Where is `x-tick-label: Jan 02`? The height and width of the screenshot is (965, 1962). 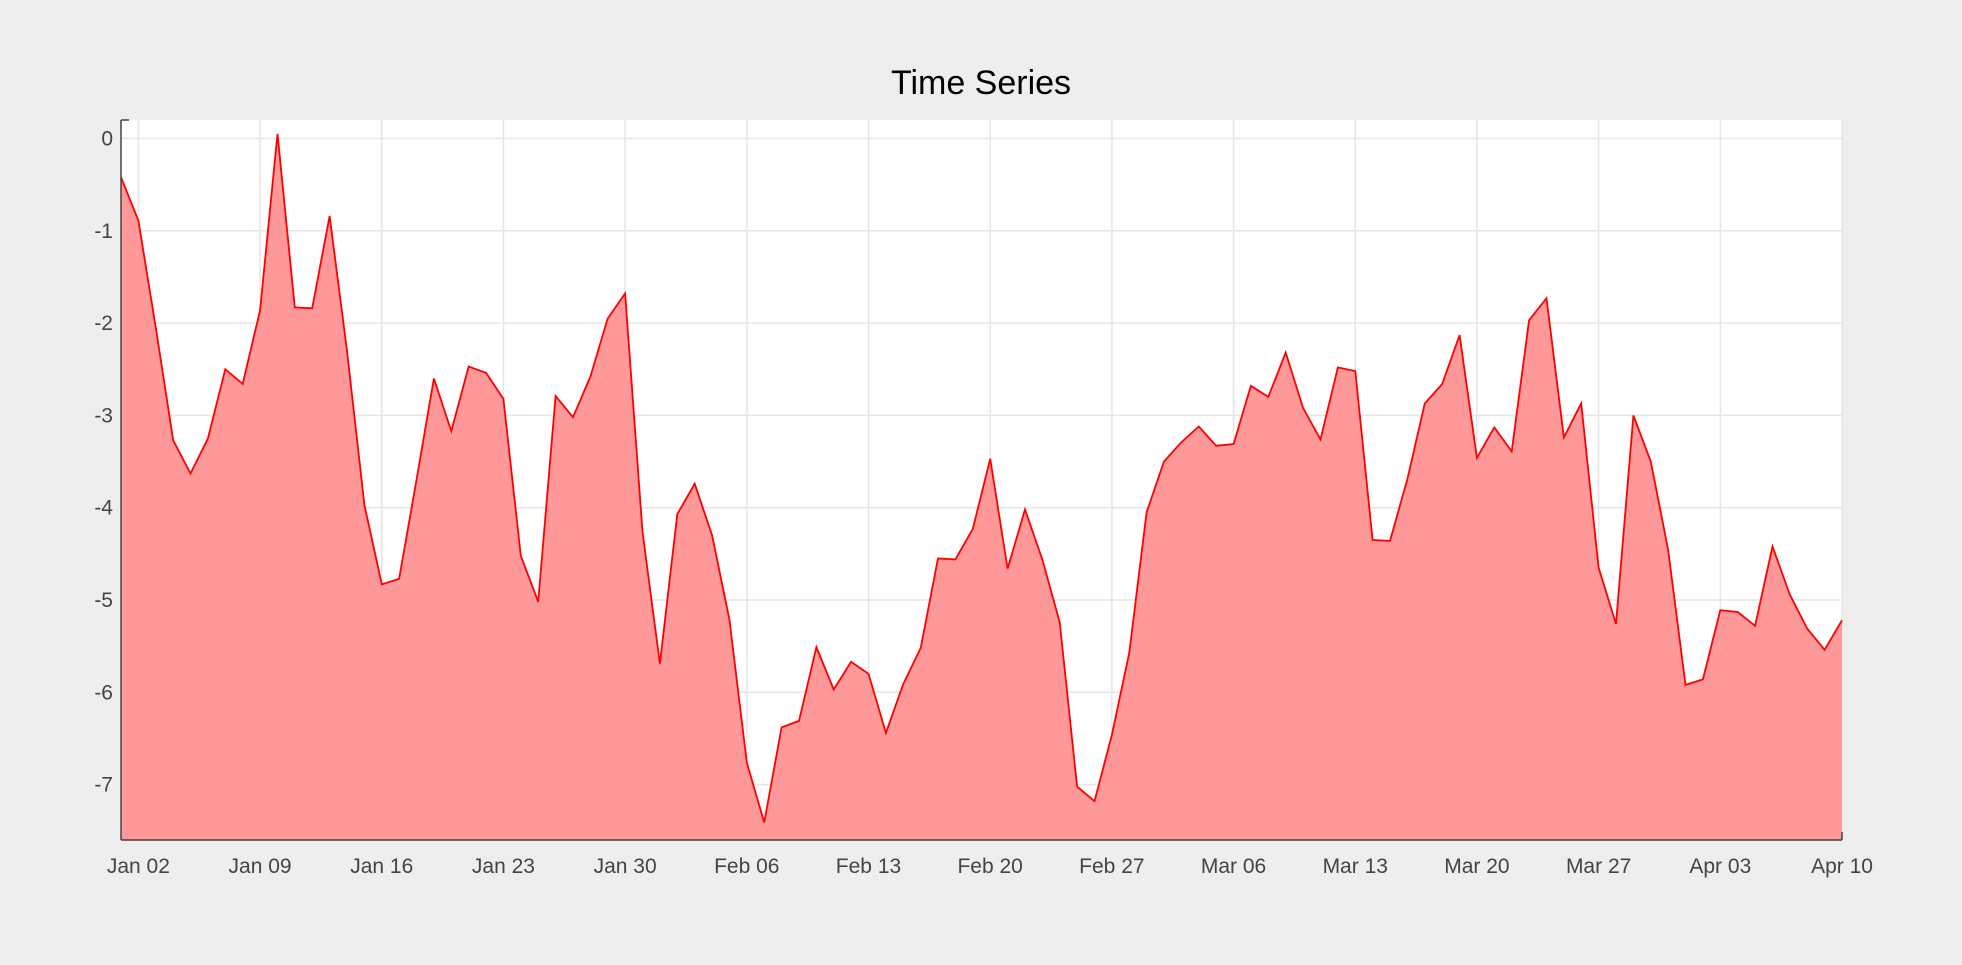 x-tick-label: Jan 02 is located at coordinates (138, 866).